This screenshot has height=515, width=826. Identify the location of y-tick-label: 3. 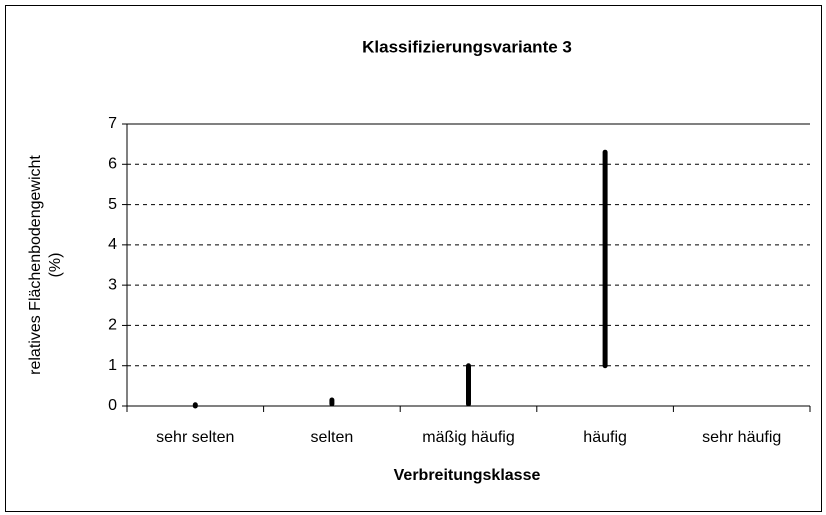
(112, 284).